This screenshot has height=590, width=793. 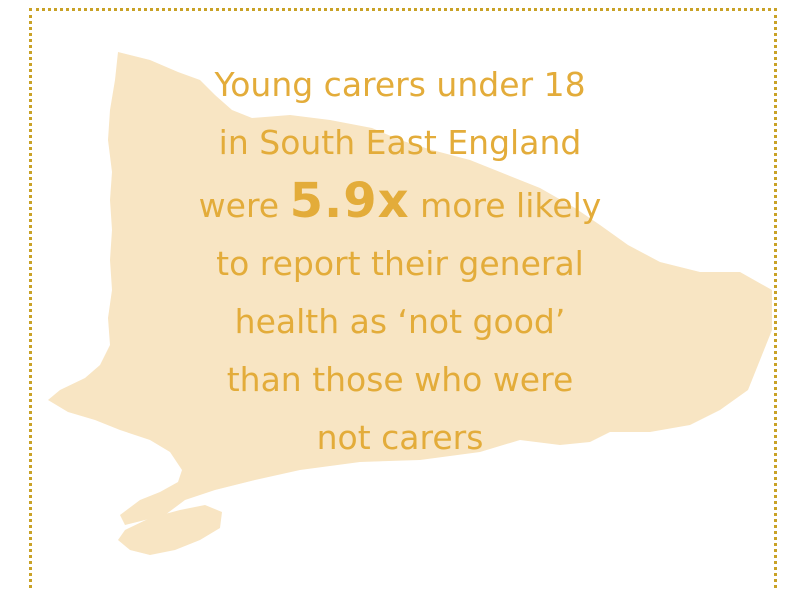 I want to click on text-line-4: to report their general, so click(x=400, y=263).